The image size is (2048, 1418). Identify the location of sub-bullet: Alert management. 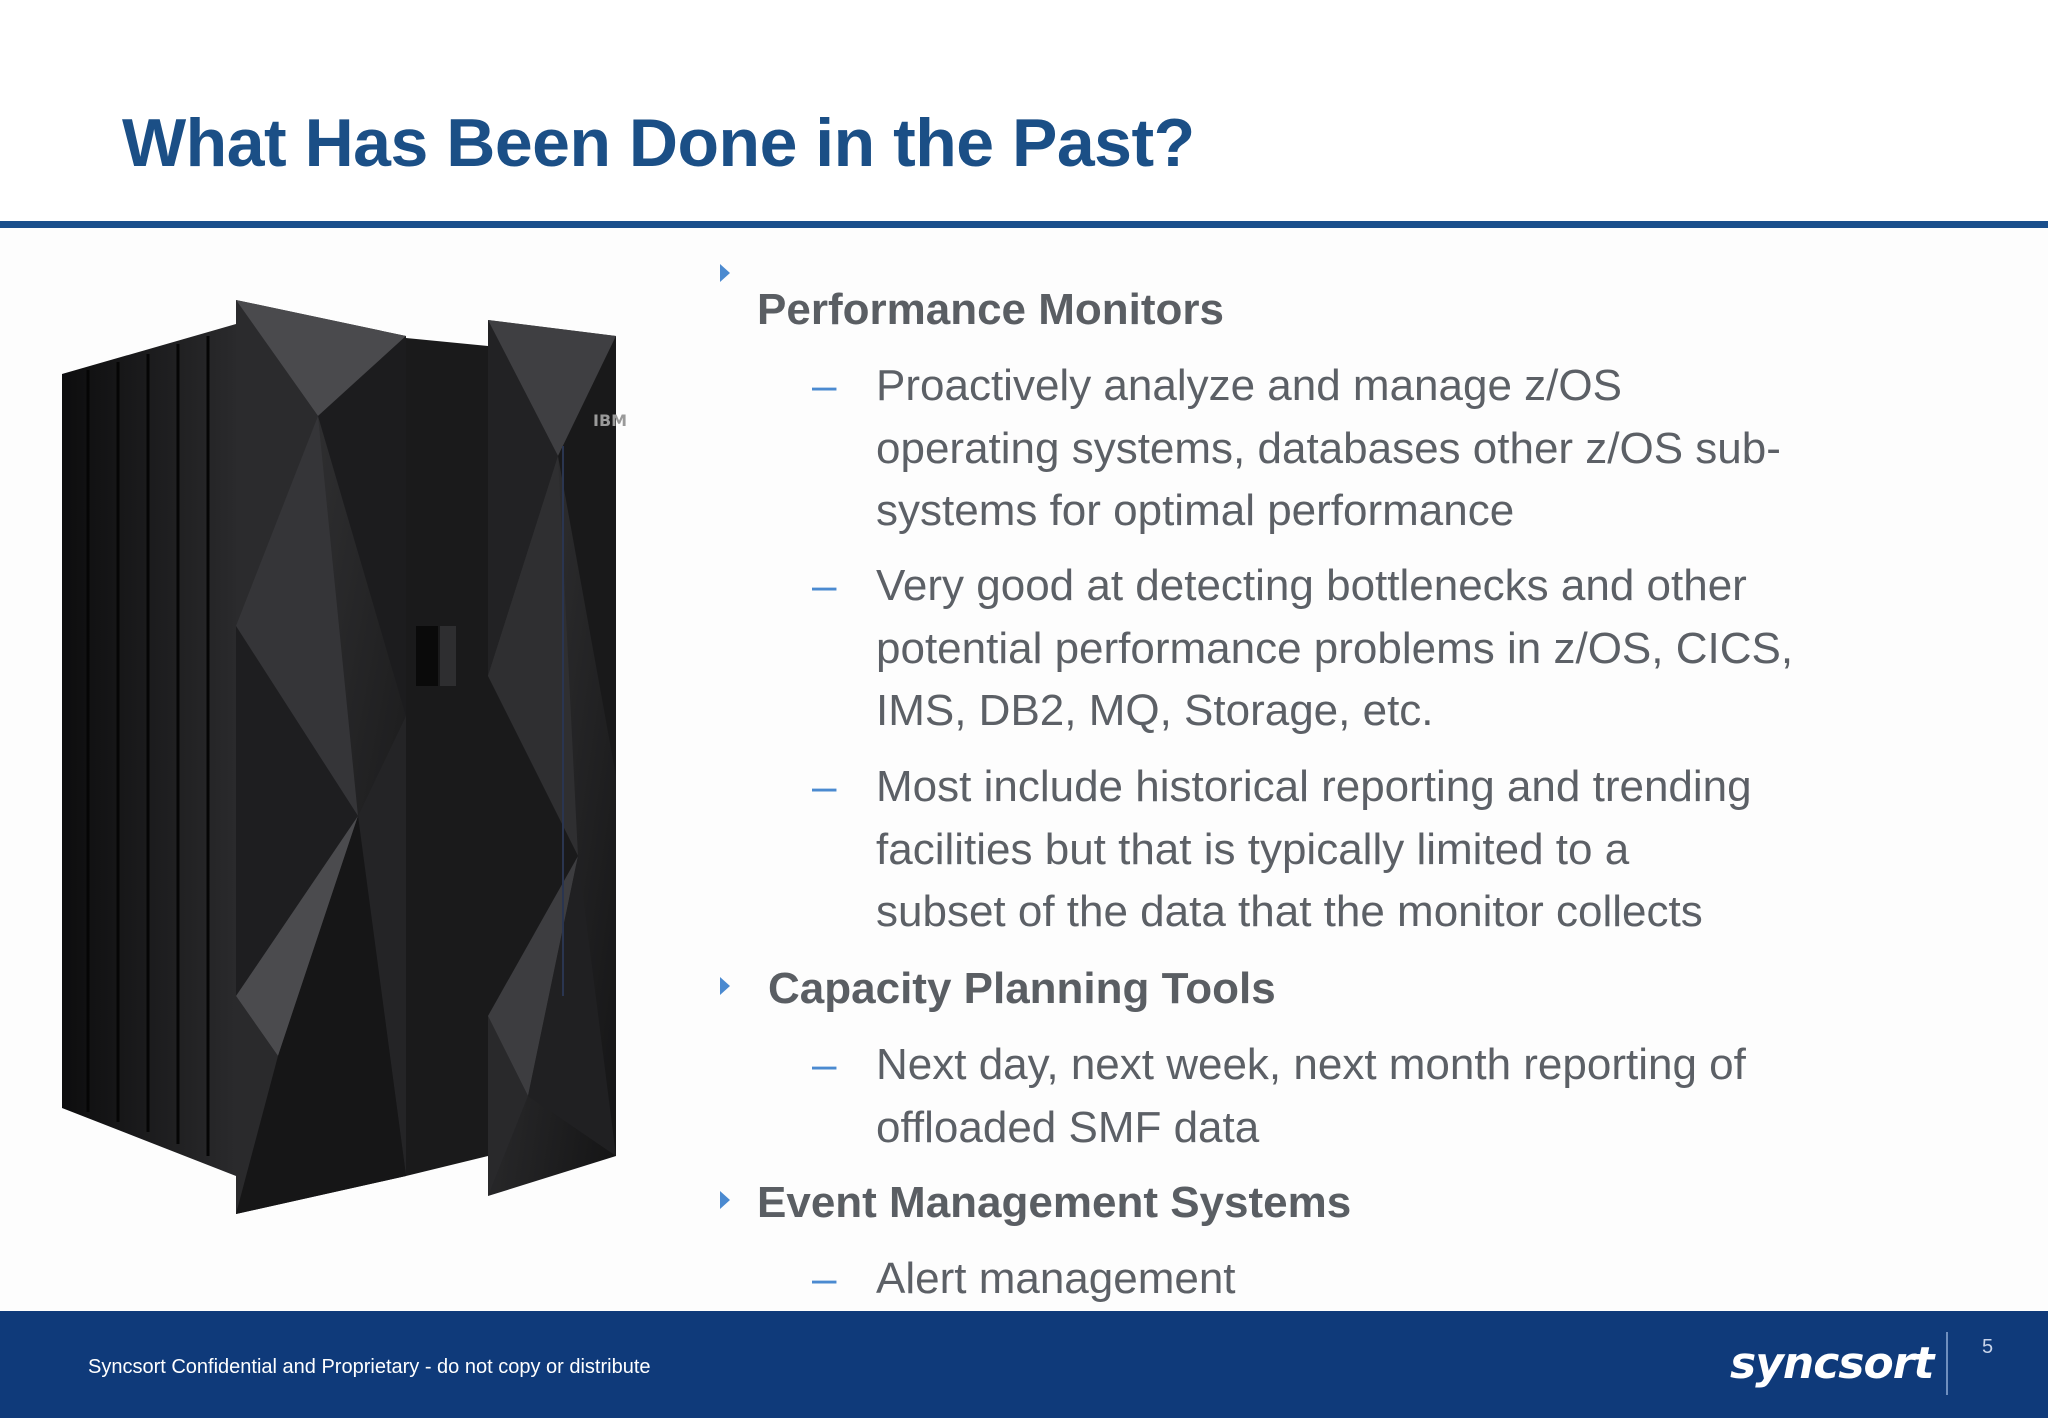
(1436, 1279).